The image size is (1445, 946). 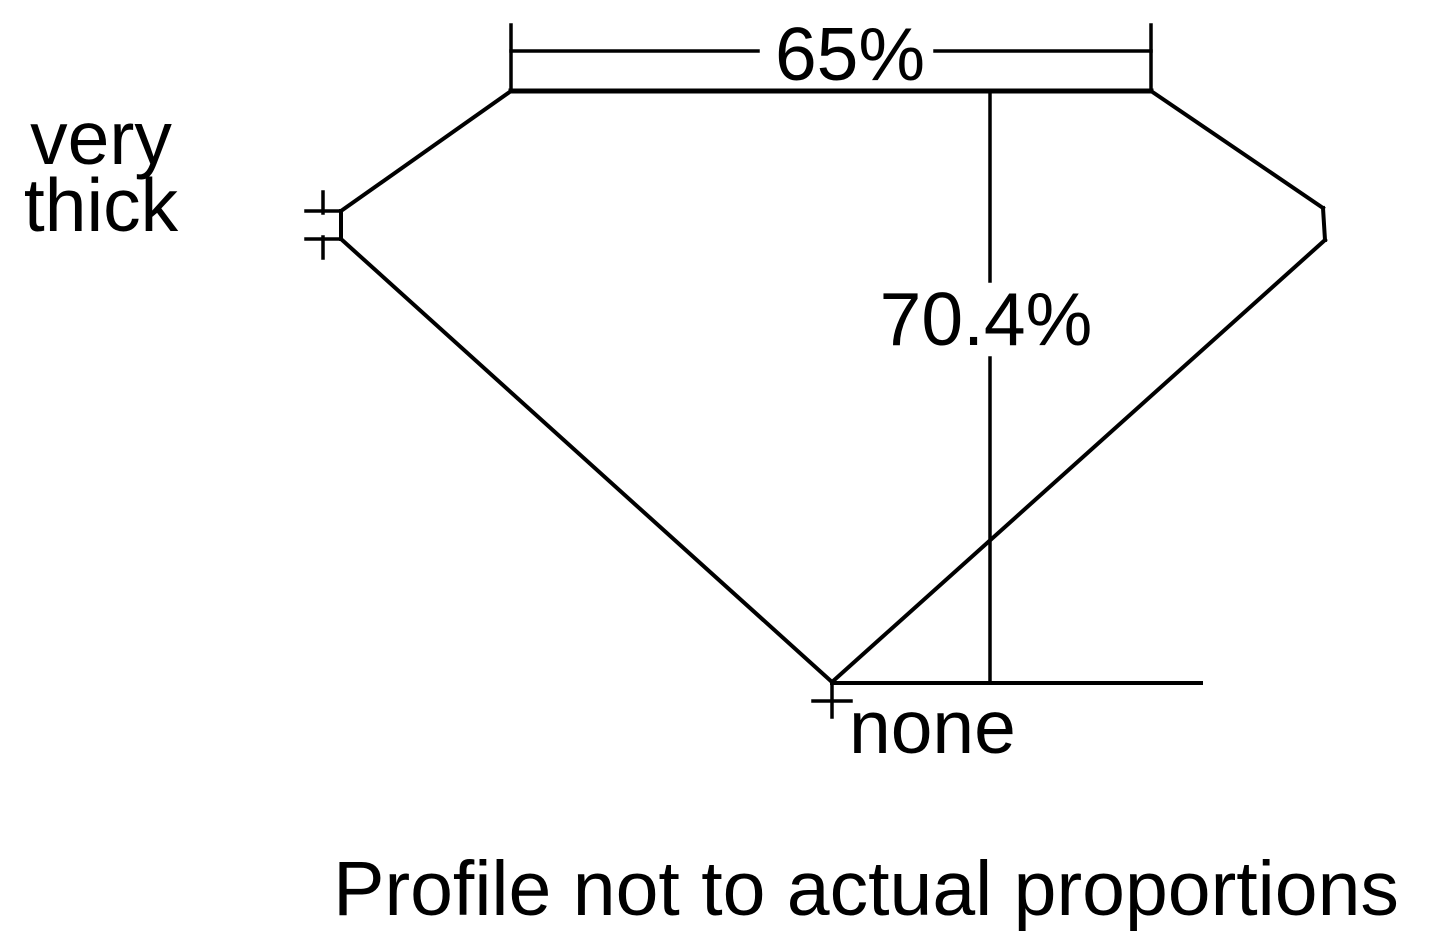 I want to click on girdle-right-line, so click(x=1324, y=224).